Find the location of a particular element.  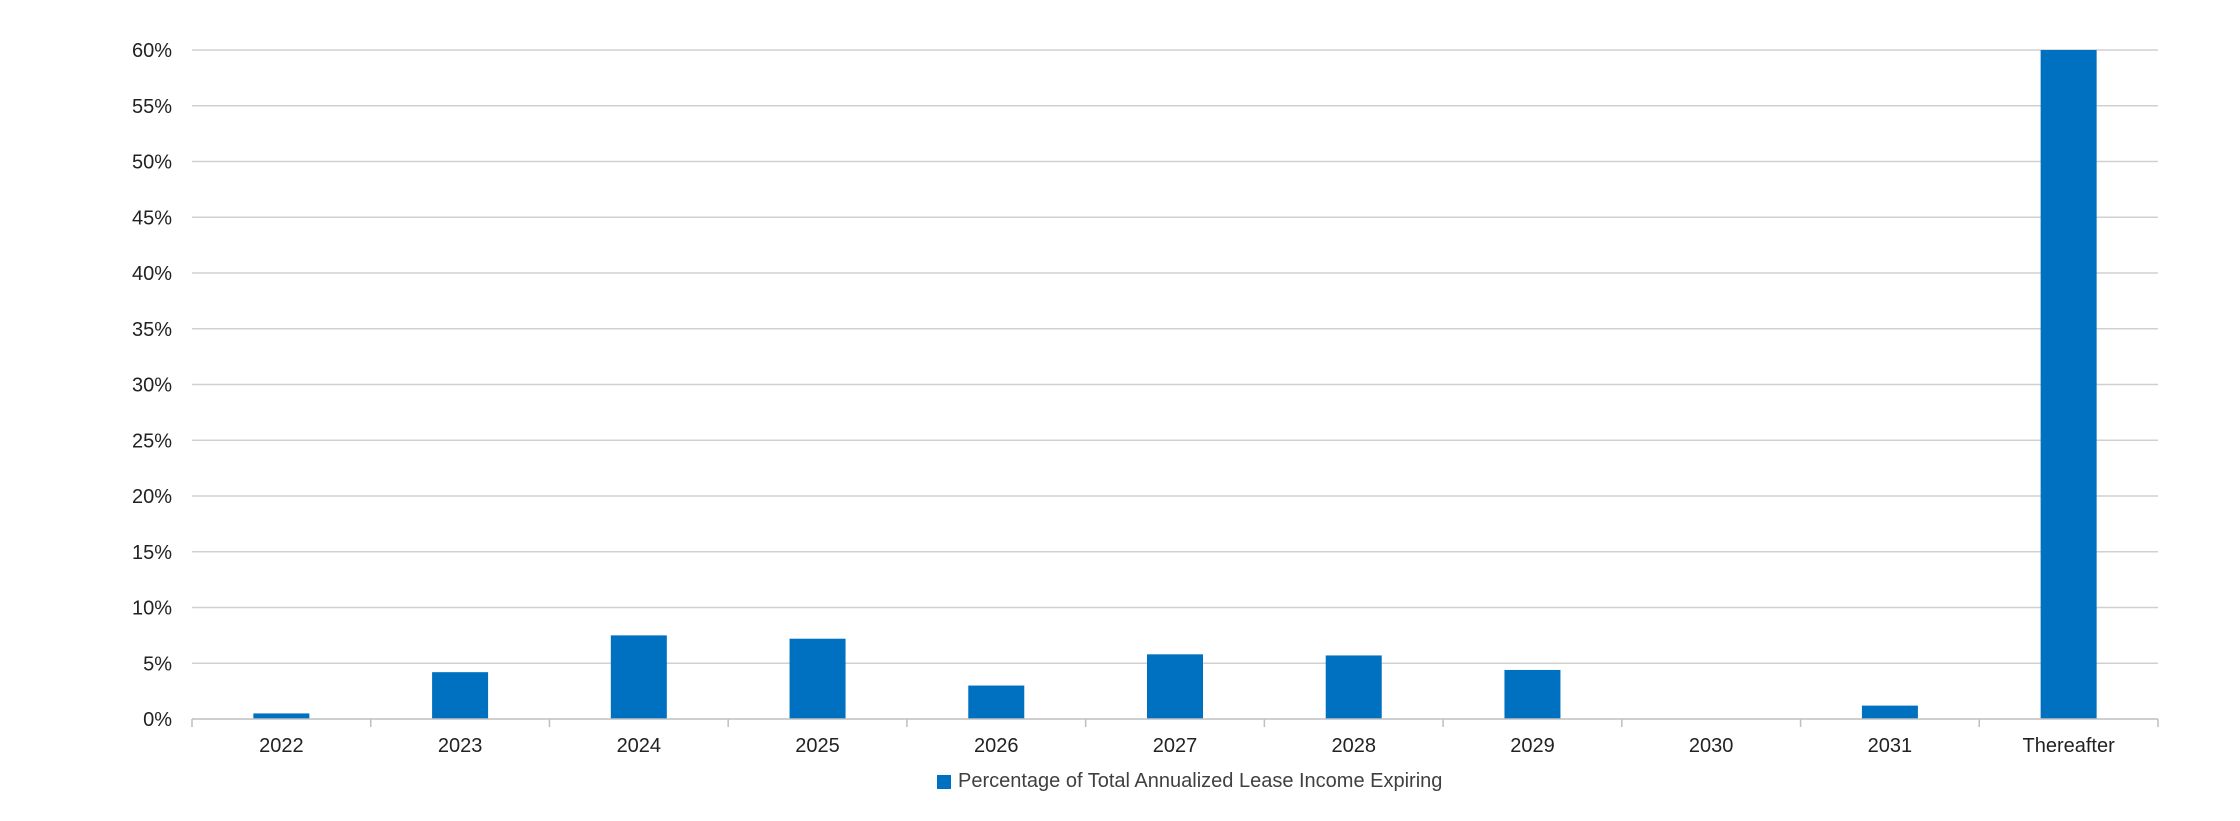

x-tick-label: 2030 is located at coordinates (1711, 746).